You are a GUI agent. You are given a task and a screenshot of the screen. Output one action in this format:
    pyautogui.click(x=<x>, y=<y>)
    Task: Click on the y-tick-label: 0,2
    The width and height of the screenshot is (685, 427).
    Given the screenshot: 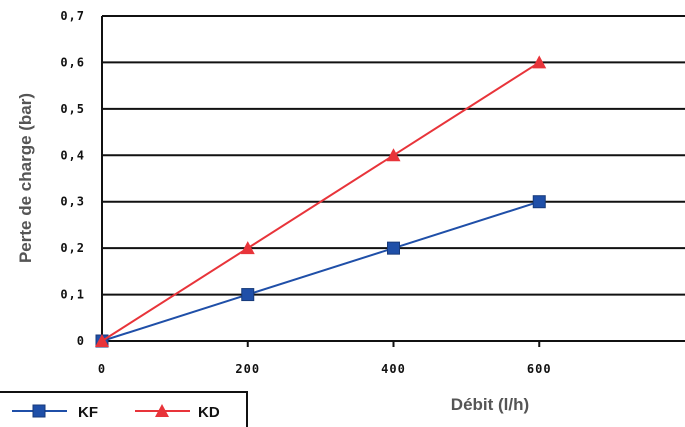 What is the action you would take?
    pyautogui.click(x=72, y=248)
    